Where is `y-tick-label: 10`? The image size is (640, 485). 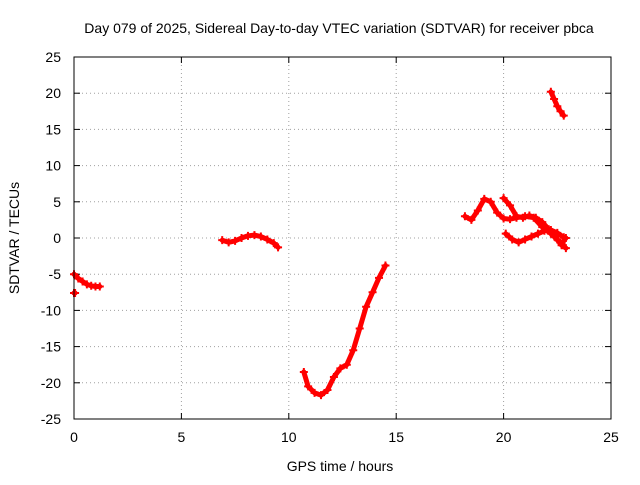
y-tick-label: 10 is located at coordinates (53, 166).